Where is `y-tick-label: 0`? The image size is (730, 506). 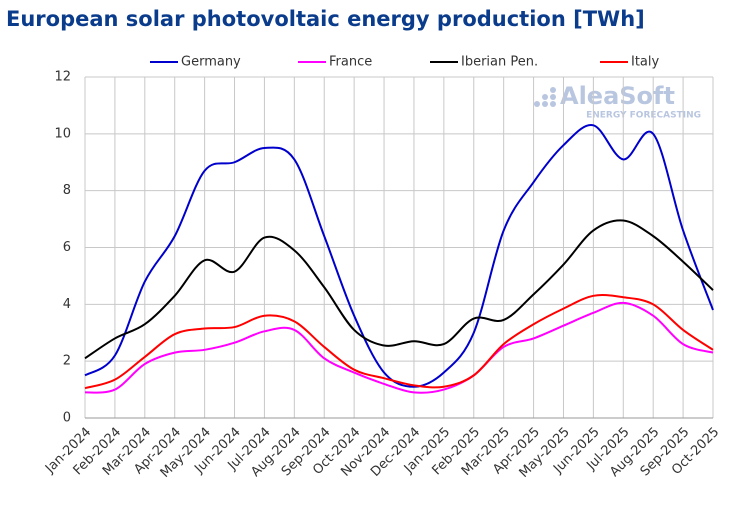
y-tick-label: 0 is located at coordinates (67, 418).